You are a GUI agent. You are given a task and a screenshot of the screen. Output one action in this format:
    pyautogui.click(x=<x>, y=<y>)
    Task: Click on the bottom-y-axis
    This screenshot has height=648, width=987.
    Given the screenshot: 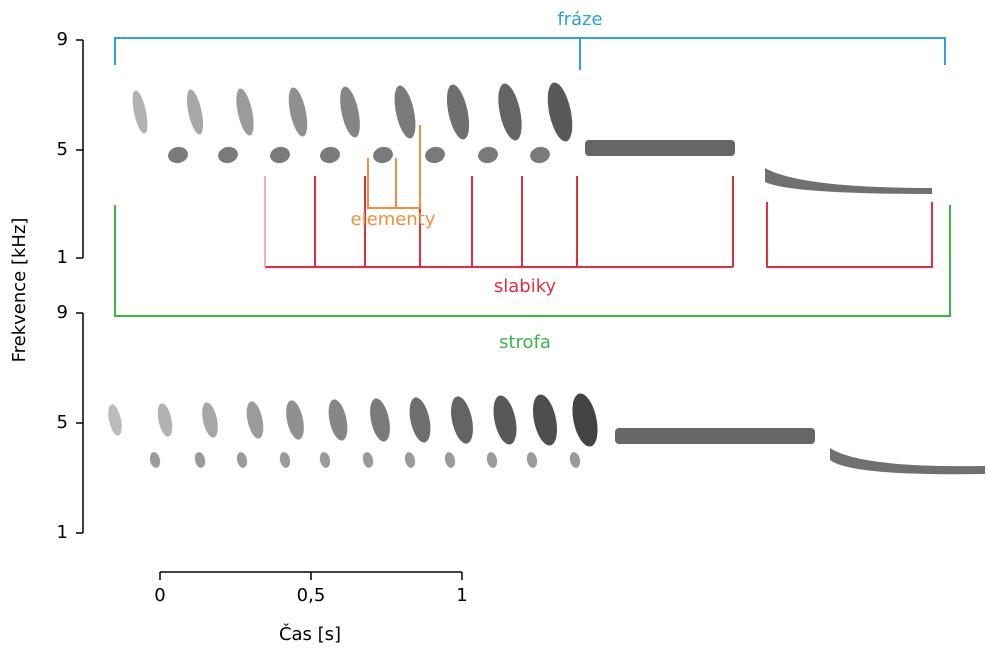 What is the action you would take?
    pyautogui.click(x=80, y=423)
    